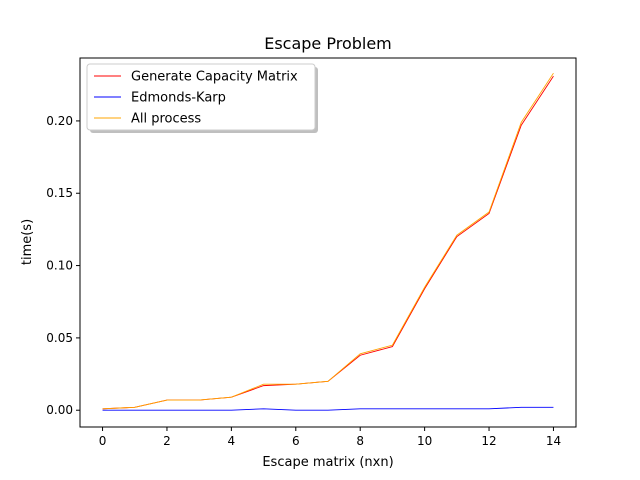 The width and height of the screenshot is (640, 480). Describe the element at coordinates (296, 441) in the screenshot. I see `x-tick-label: 6` at that location.